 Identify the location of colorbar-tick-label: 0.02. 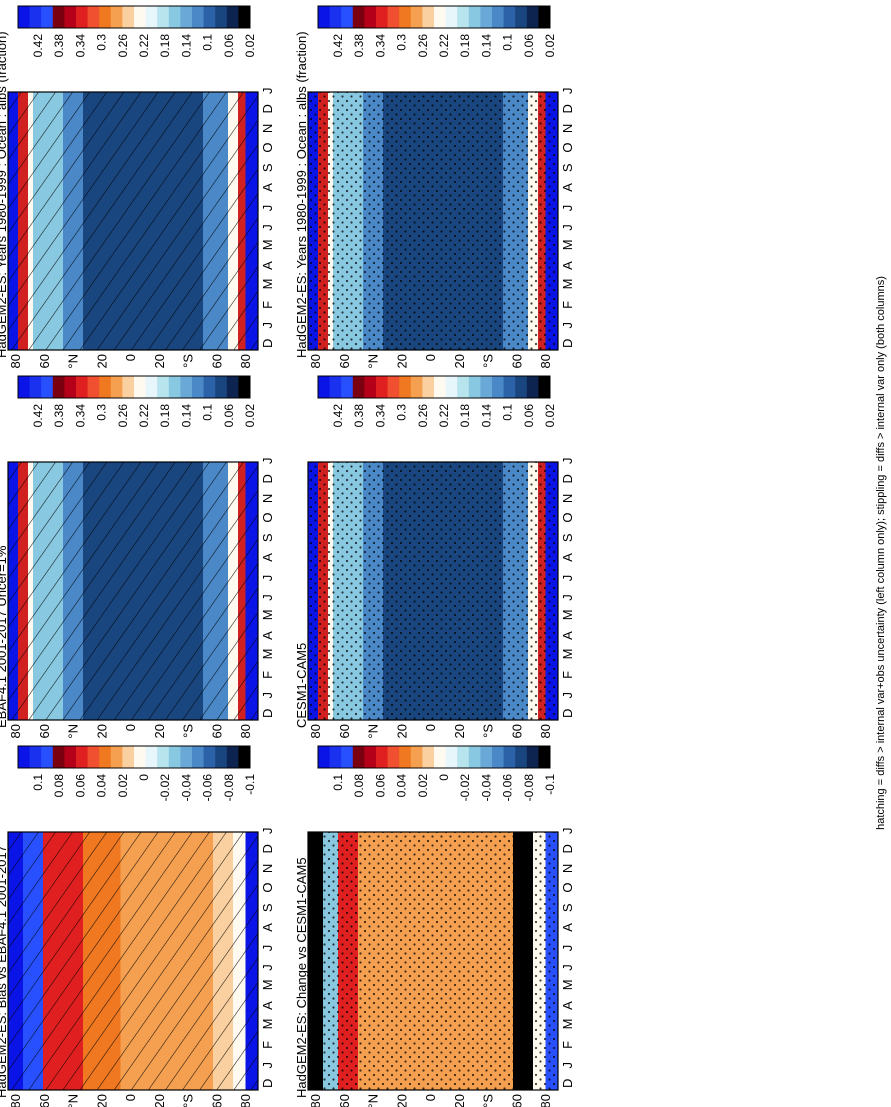
(550, 416).